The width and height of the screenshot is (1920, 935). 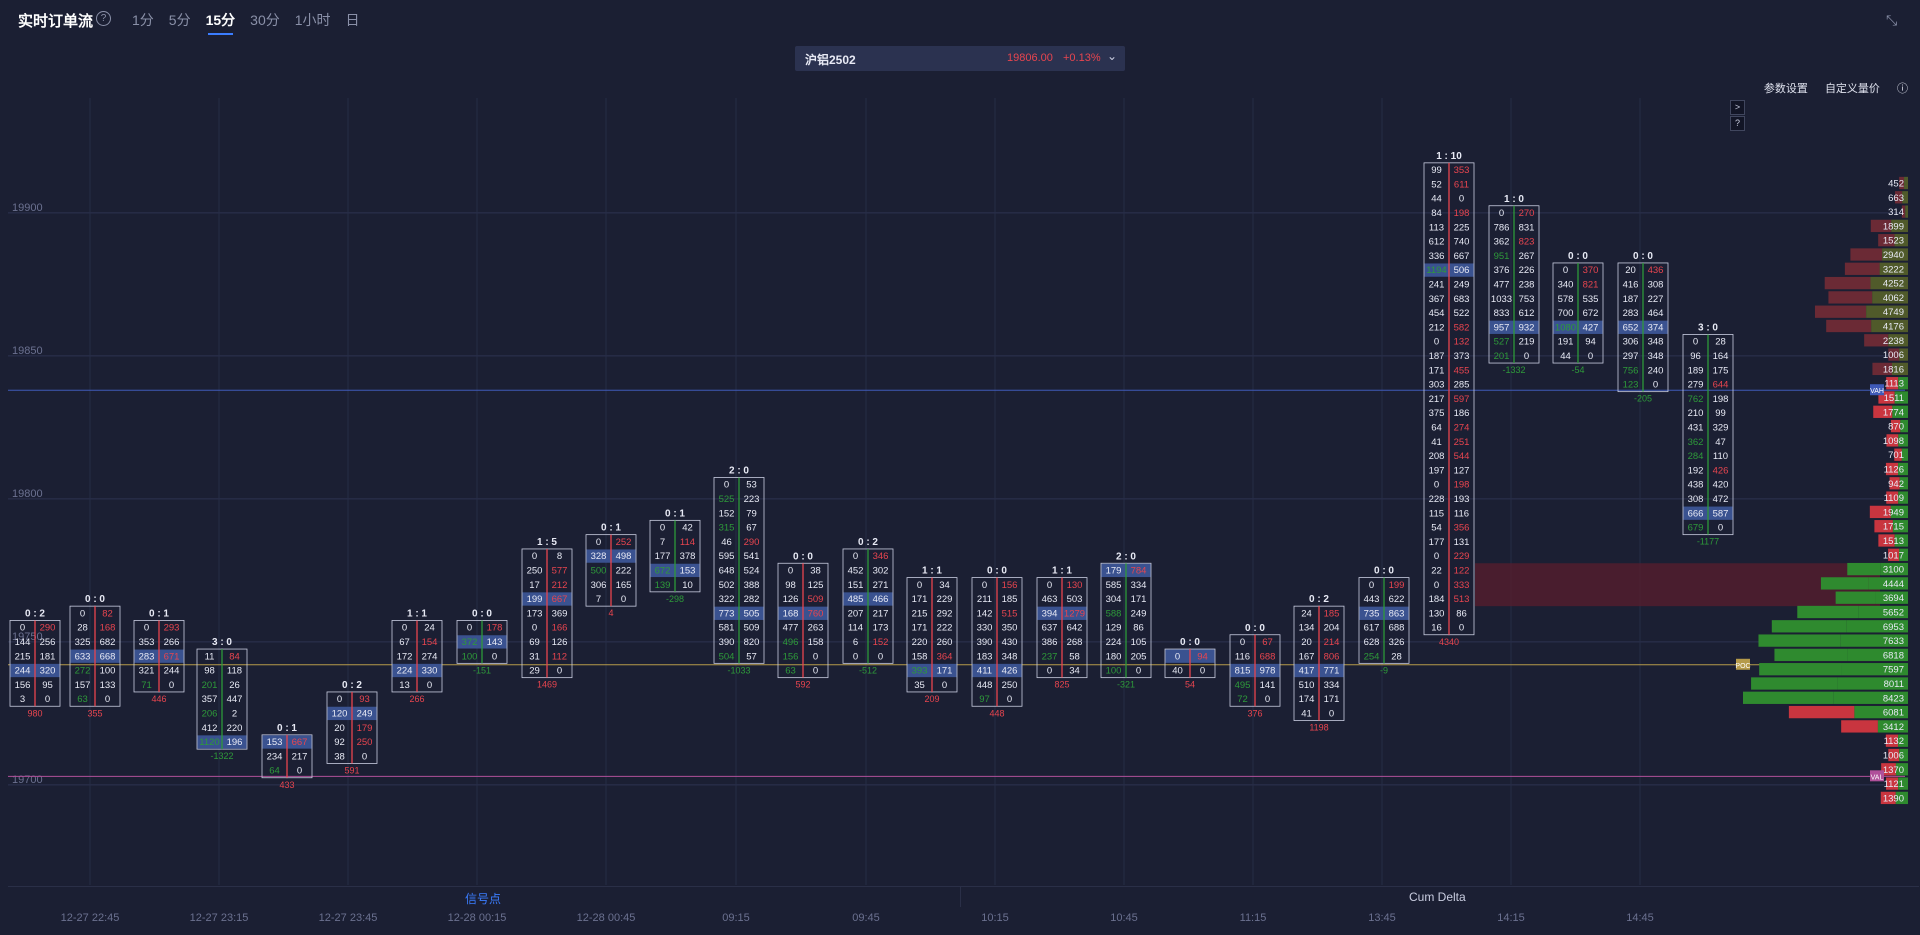 What do you see at coordinates (736, 918) in the screenshot?
I see `x-tick-label: 09:15` at bounding box center [736, 918].